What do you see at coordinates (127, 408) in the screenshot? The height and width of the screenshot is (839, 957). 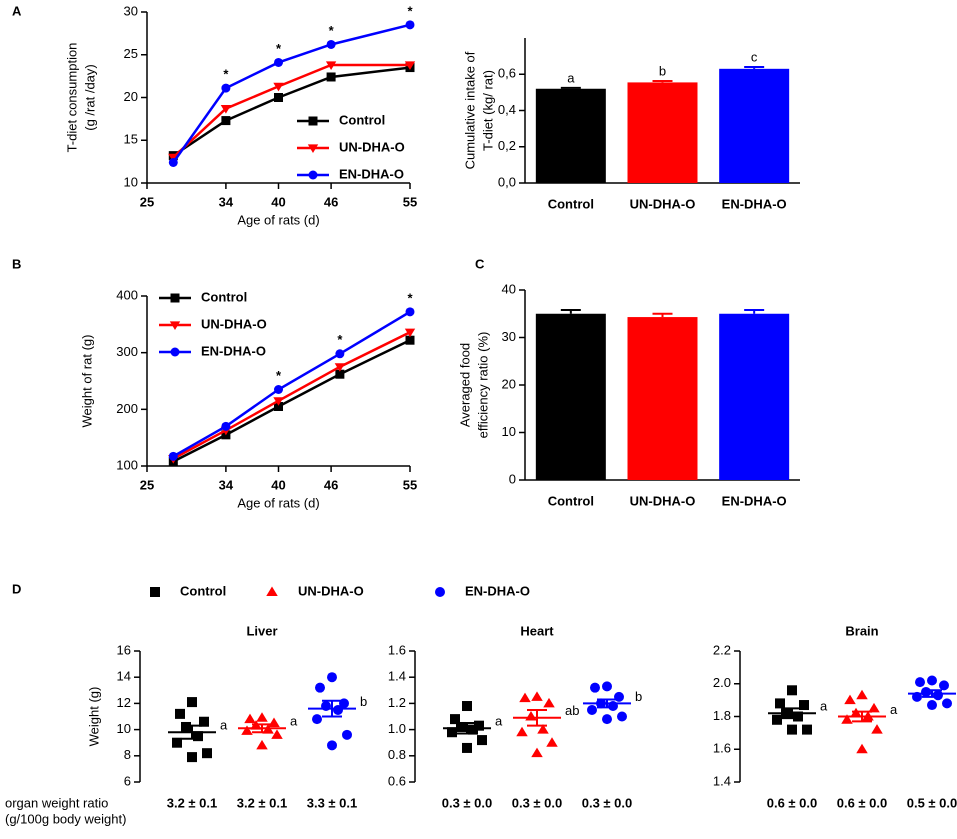 I see `y-tick-label: 200` at bounding box center [127, 408].